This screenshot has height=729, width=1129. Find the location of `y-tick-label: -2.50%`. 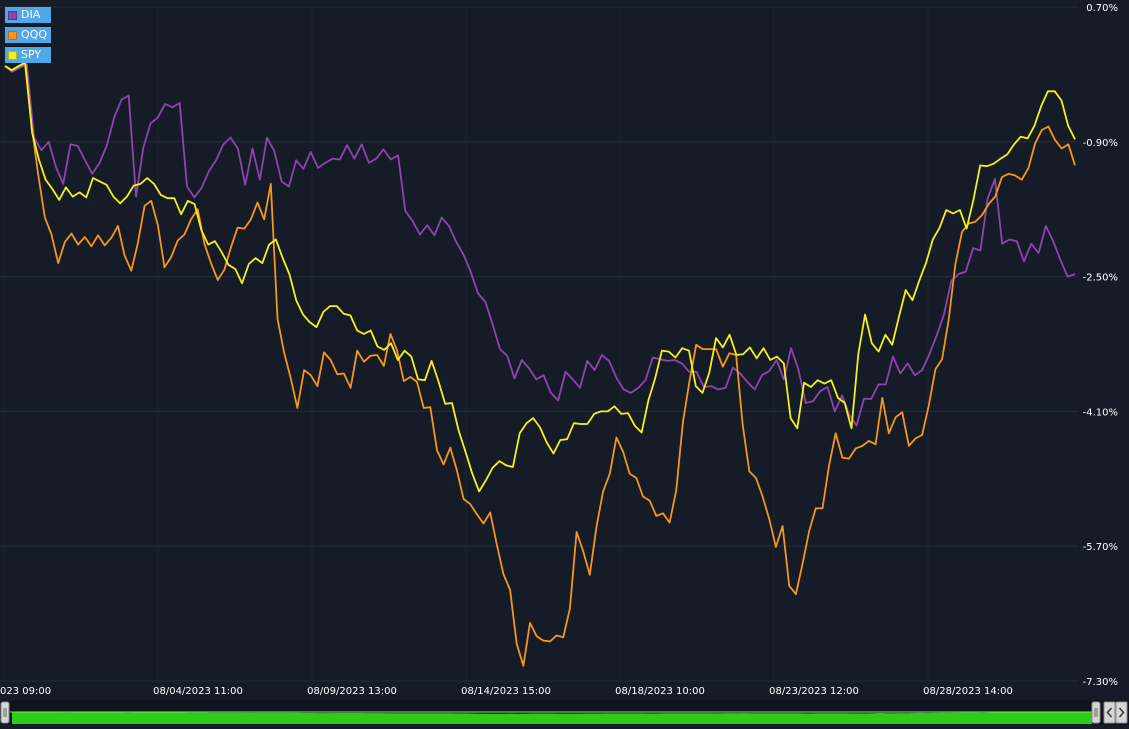

y-tick-label: -2.50% is located at coordinates (1100, 278).